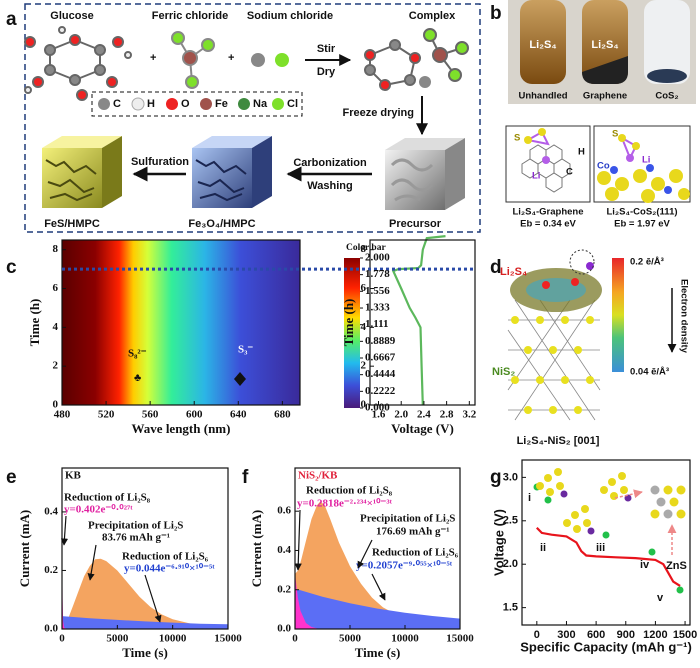 This screenshot has height=668, width=700. Describe the element at coordinates (660, 598) in the screenshot. I see `stage-label: v` at that location.